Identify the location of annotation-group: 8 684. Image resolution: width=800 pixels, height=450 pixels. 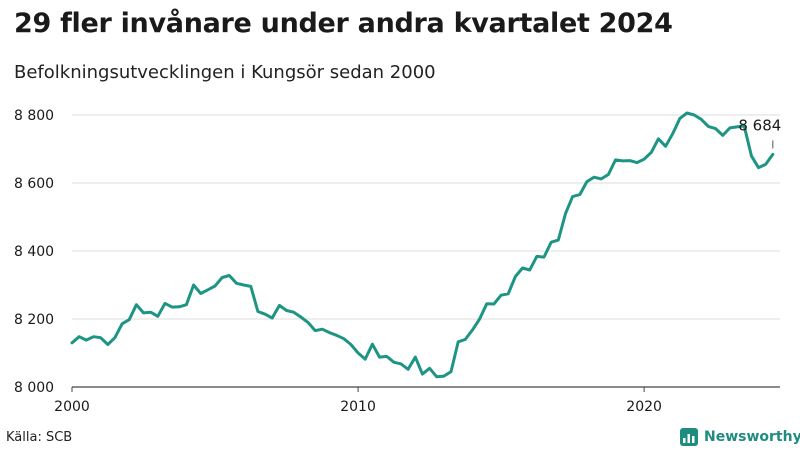
(759, 132).